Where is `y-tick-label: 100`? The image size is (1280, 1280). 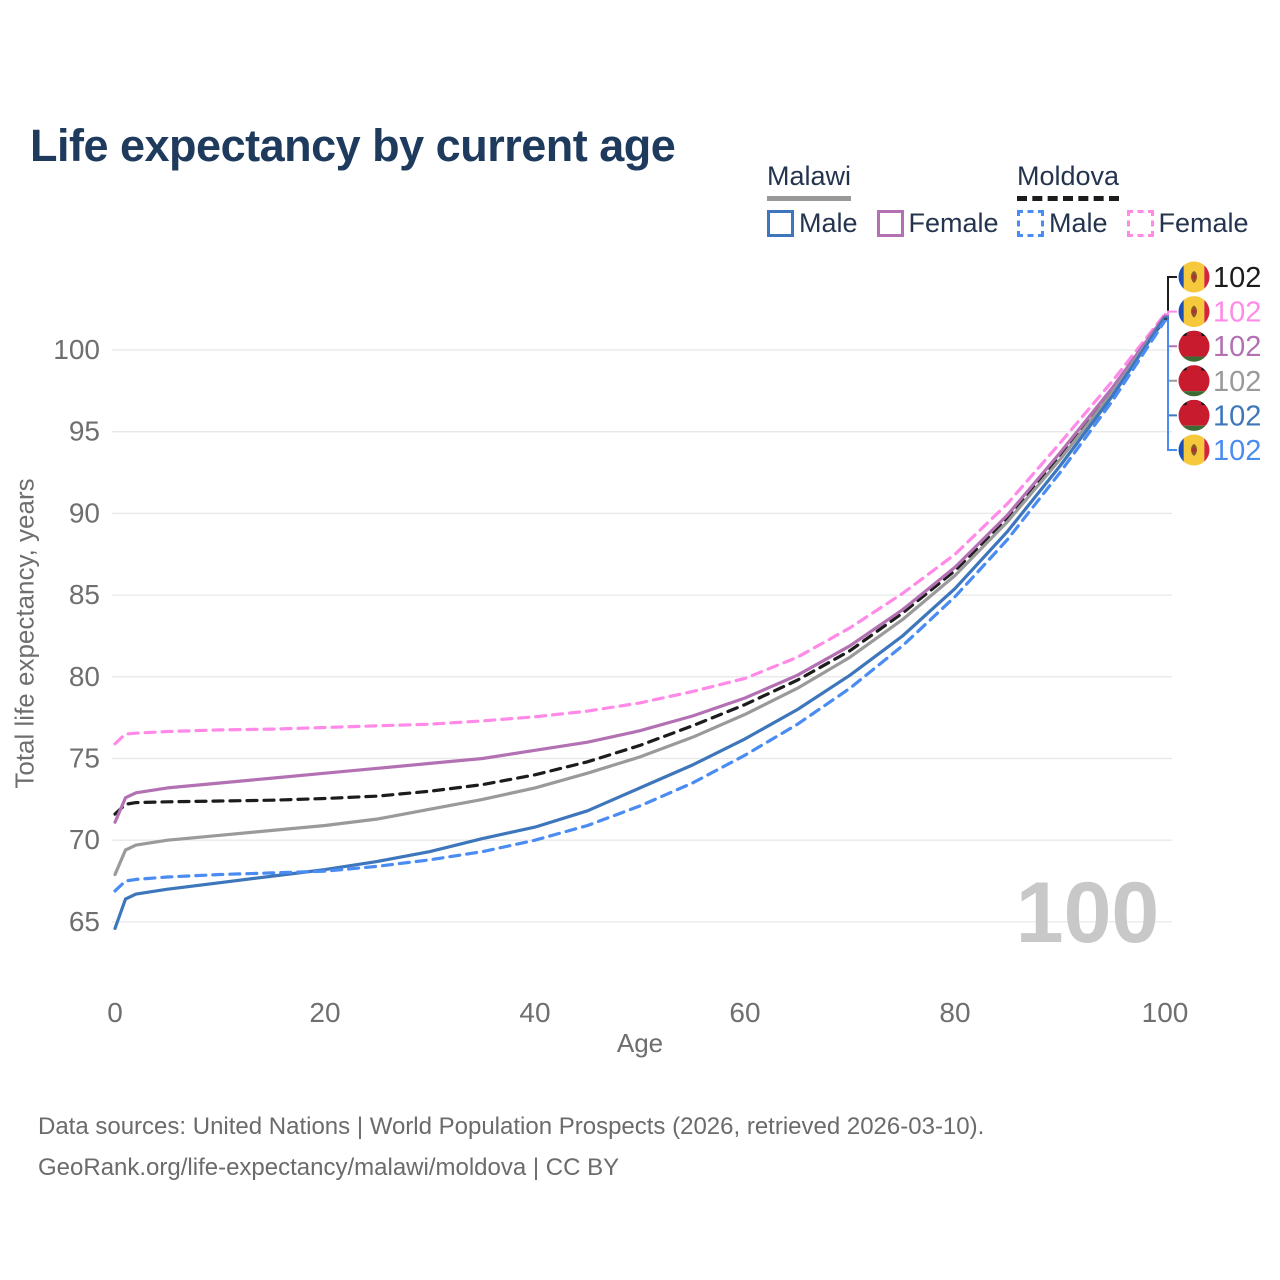 y-tick-label: 100 is located at coordinates (76, 349).